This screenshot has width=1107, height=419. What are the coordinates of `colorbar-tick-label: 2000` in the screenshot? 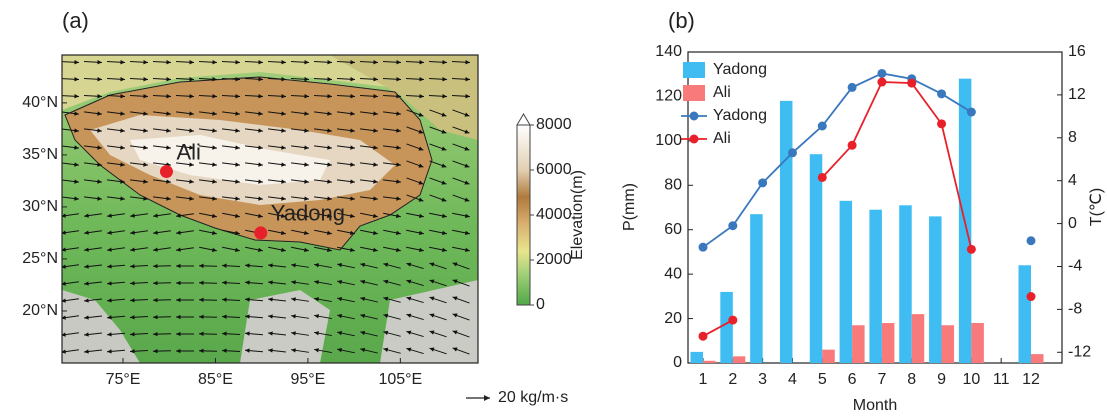 It's located at (554, 259).